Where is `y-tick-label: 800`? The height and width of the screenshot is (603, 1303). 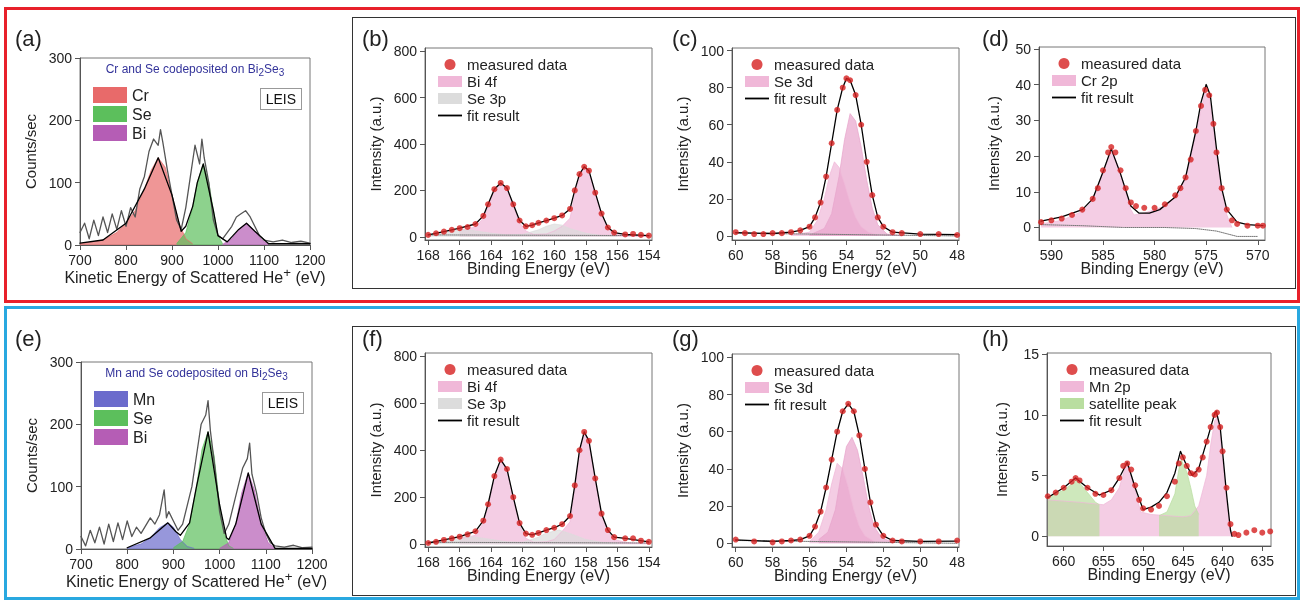
y-tick-label: 800 is located at coordinates (405, 51).